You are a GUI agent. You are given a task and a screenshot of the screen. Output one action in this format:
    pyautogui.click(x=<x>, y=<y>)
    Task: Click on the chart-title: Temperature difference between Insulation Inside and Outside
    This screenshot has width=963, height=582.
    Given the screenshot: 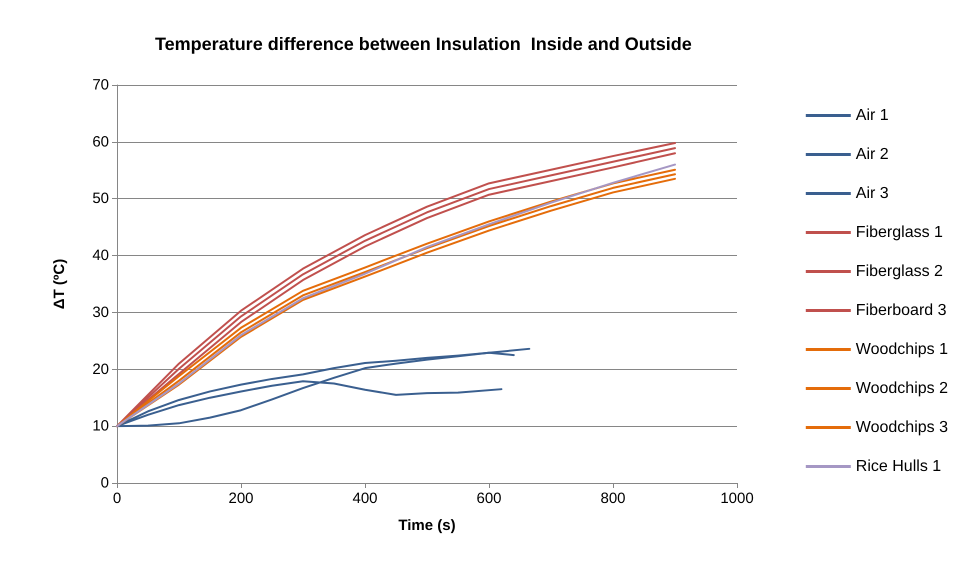 What is the action you would take?
    pyautogui.click(x=423, y=44)
    